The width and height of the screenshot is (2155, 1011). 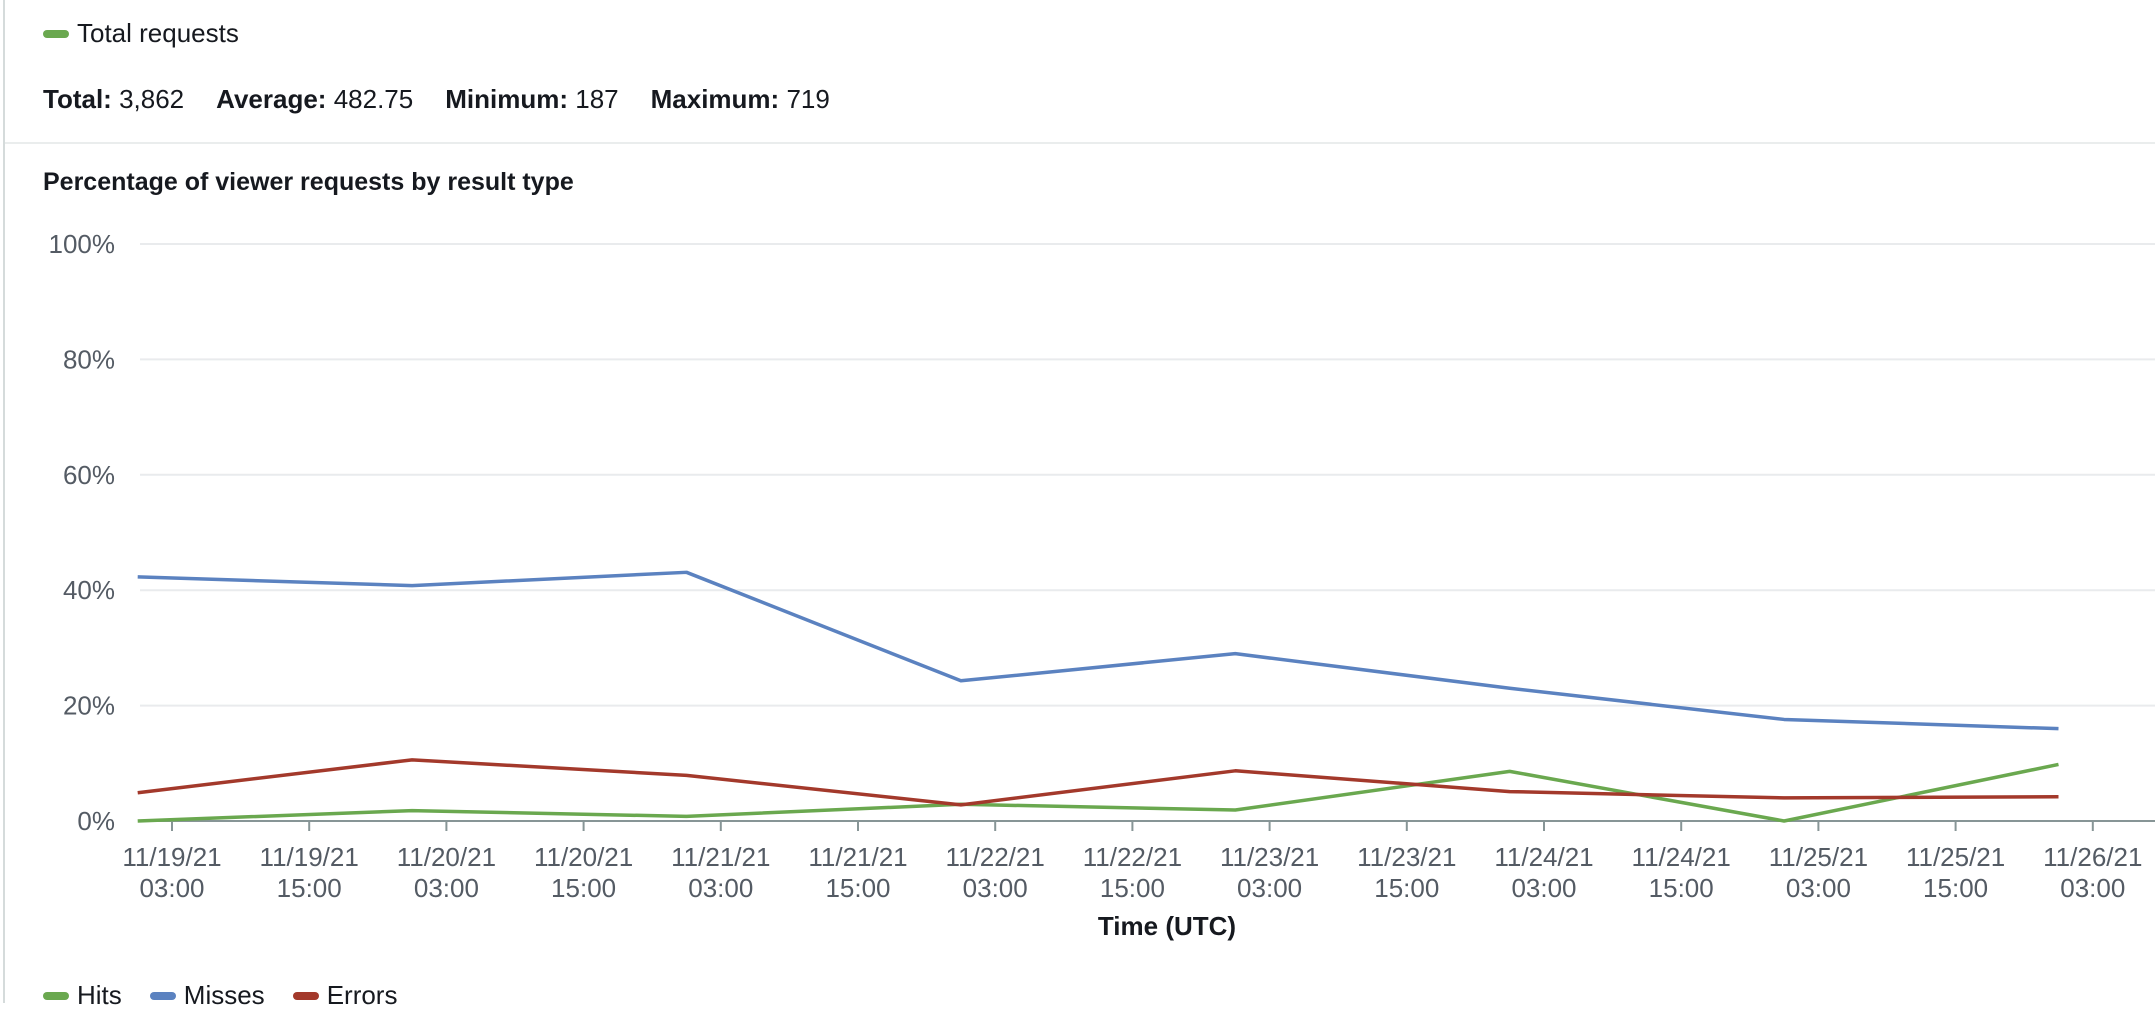 I want to click on panel-left-border, so click(x=4, y=501).